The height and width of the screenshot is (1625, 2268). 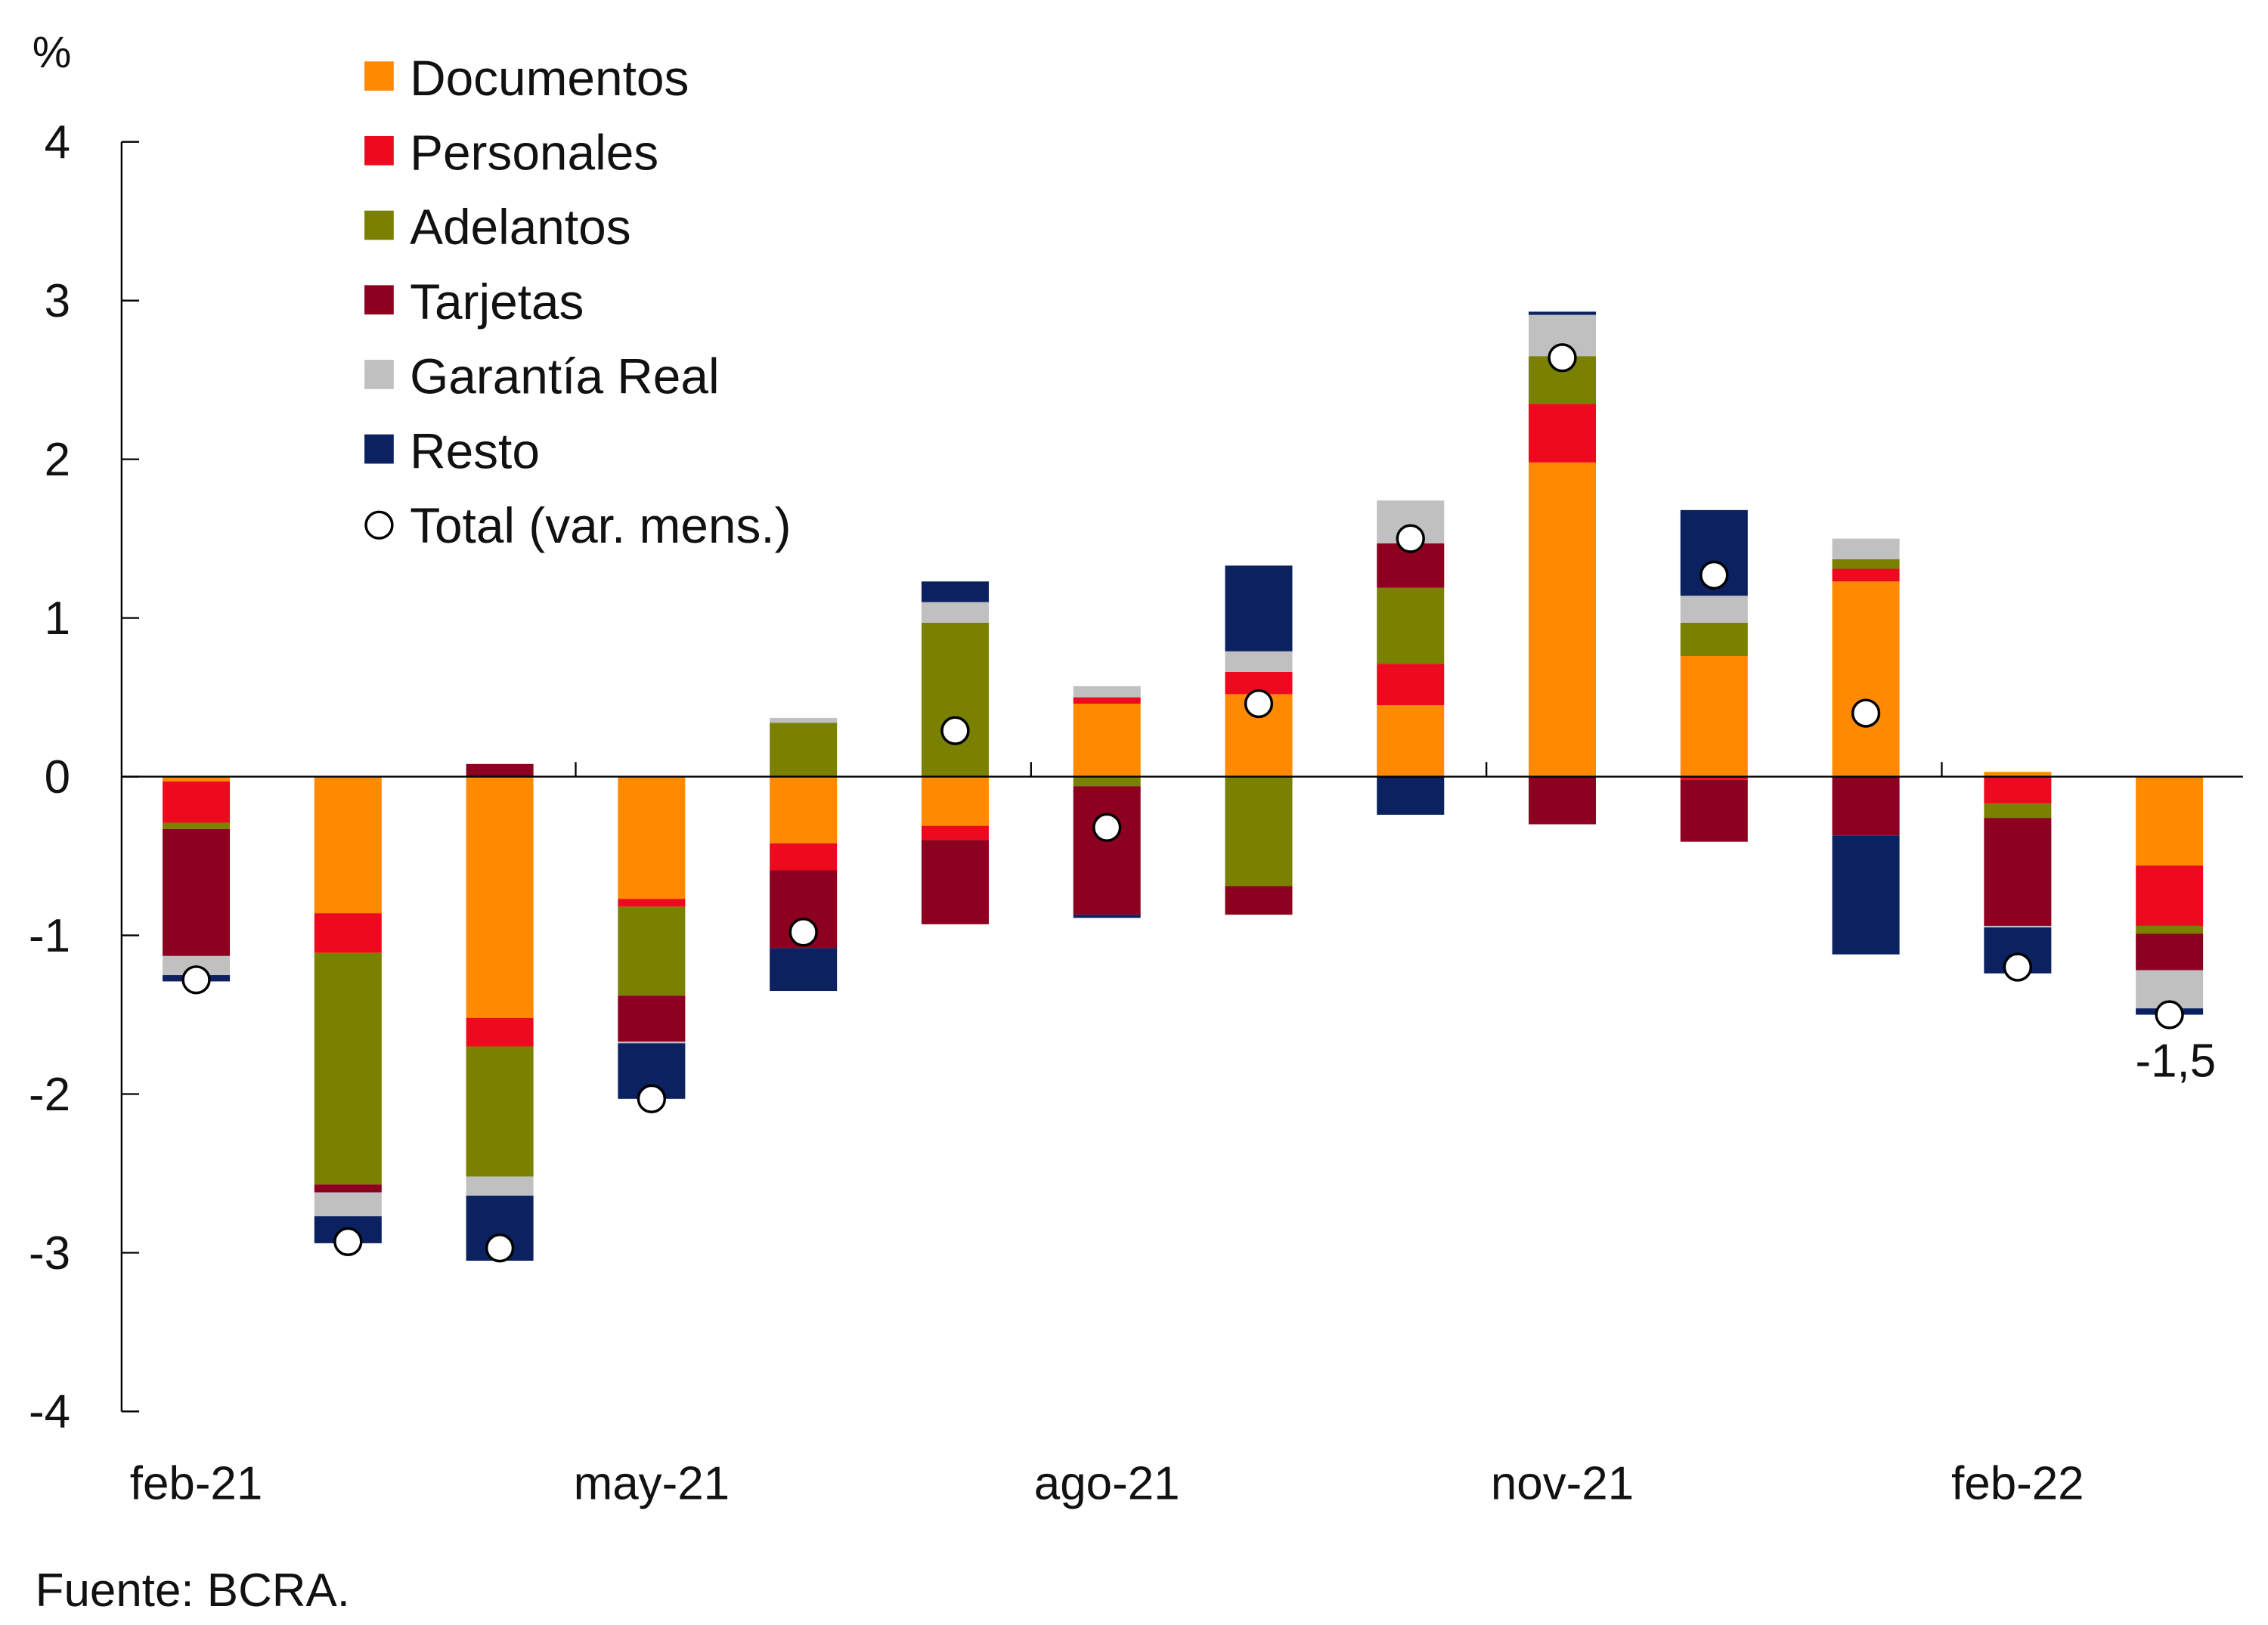 I want to click on last-value-annotation: -1,5, so click(x=2176, y=1061).